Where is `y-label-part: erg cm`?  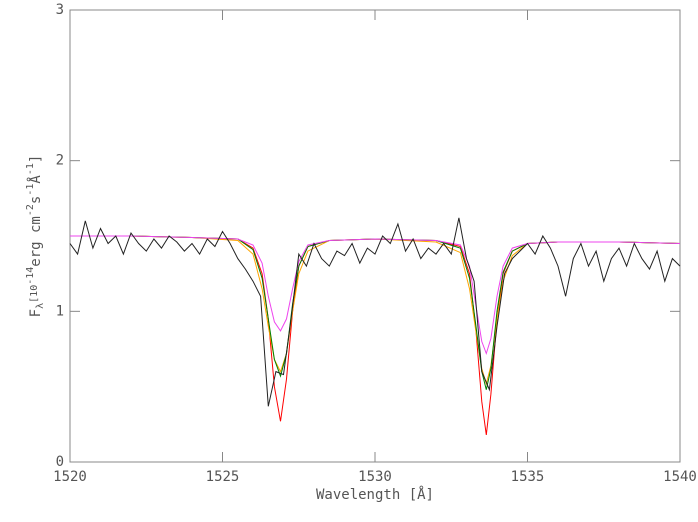
y-label-part: erg cm is located at coordinates (36, 241).